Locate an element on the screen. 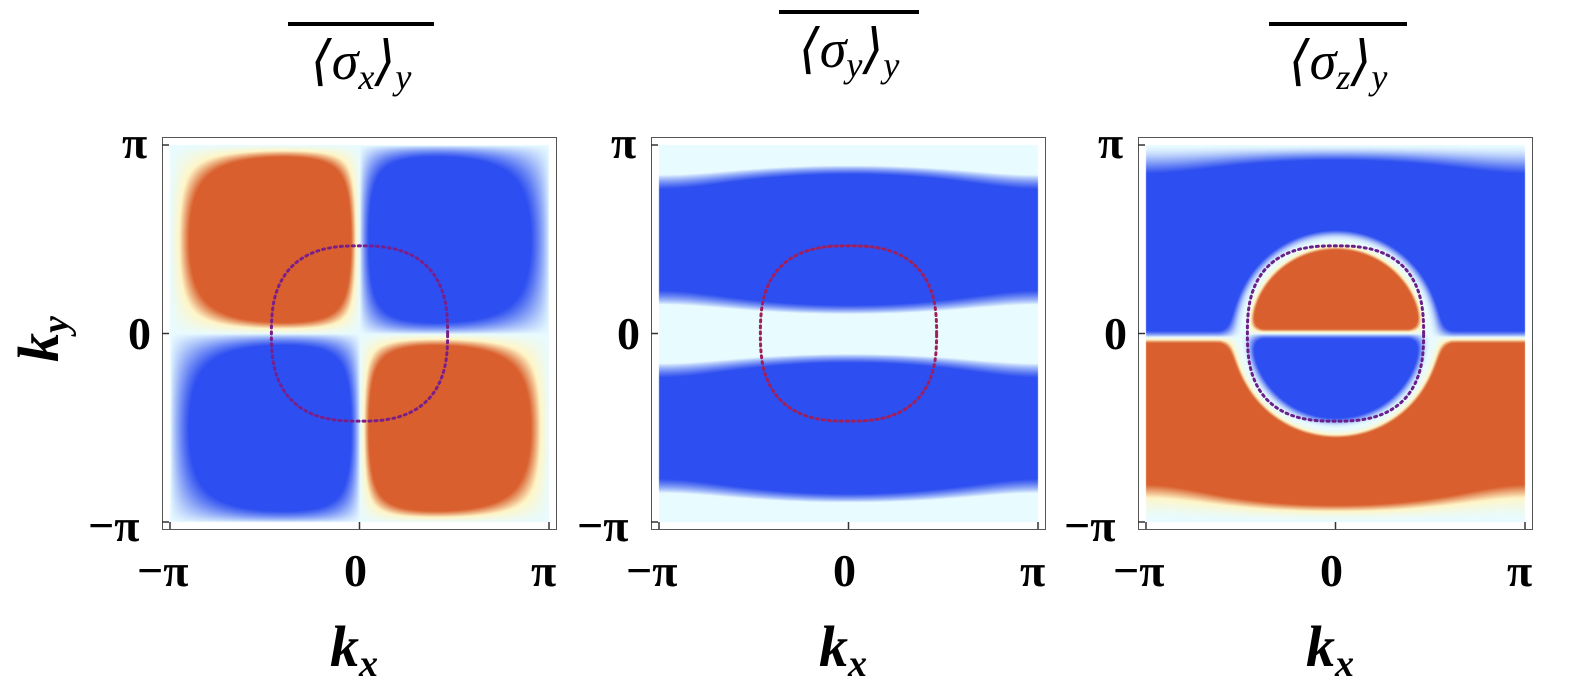  panel-2-overlay is located at coordinates (848, 333).